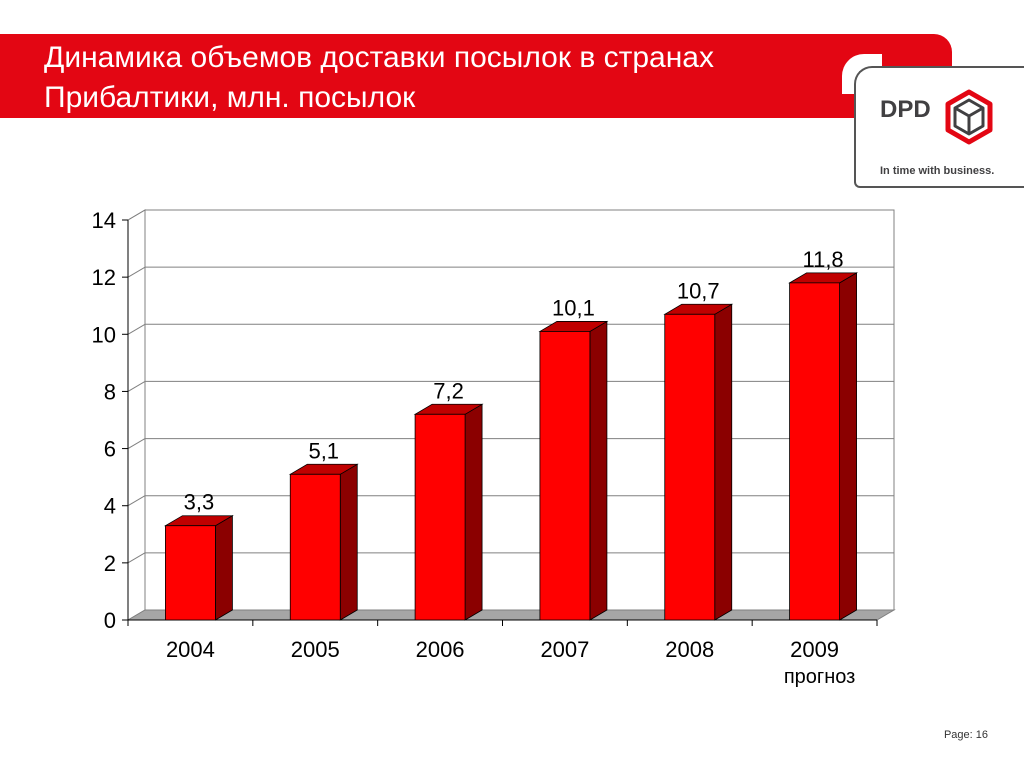 The height and width of the screenshot is (768, 1024). Describe the element at coordinates (440, 649) in the screenshot. I see `x-tick-label: 2006` at that location.